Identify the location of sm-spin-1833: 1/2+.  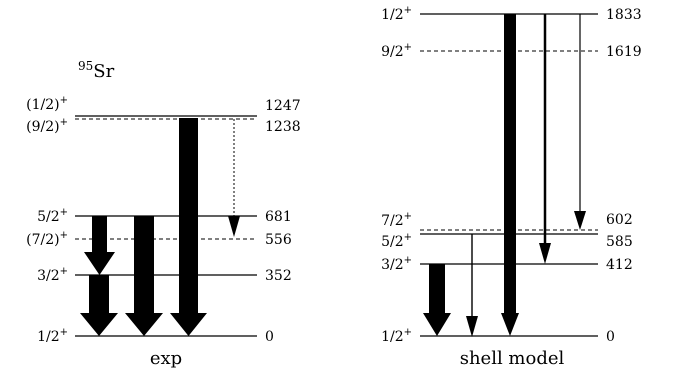
(396, 14).